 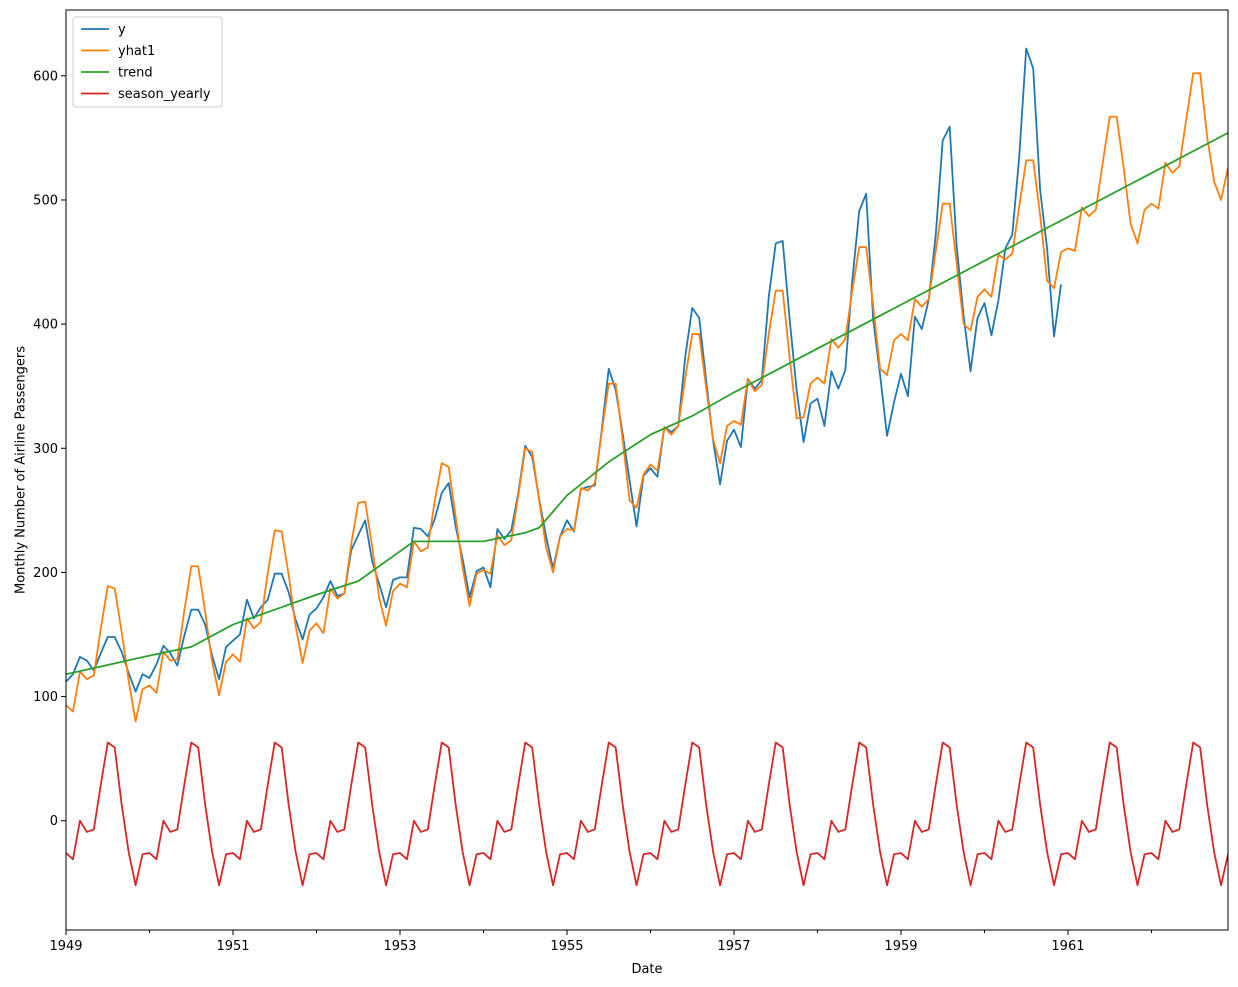 I want to click on y-tick-label: 400, so click(x=45, y=325).